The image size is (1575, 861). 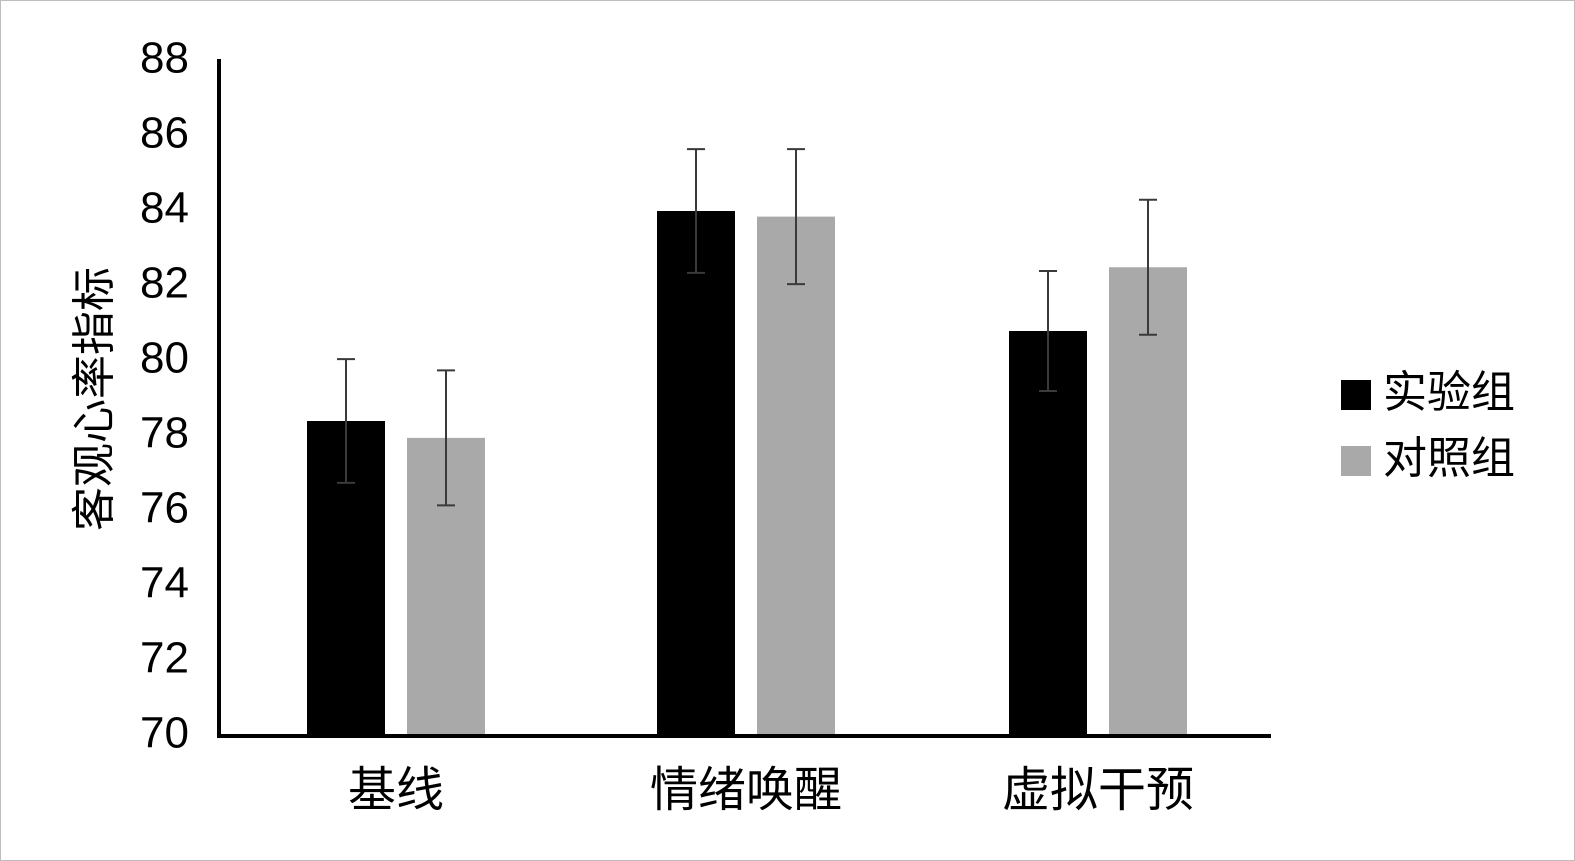 I want to click on y-tick-label: 80, so click(x=164, y=358).